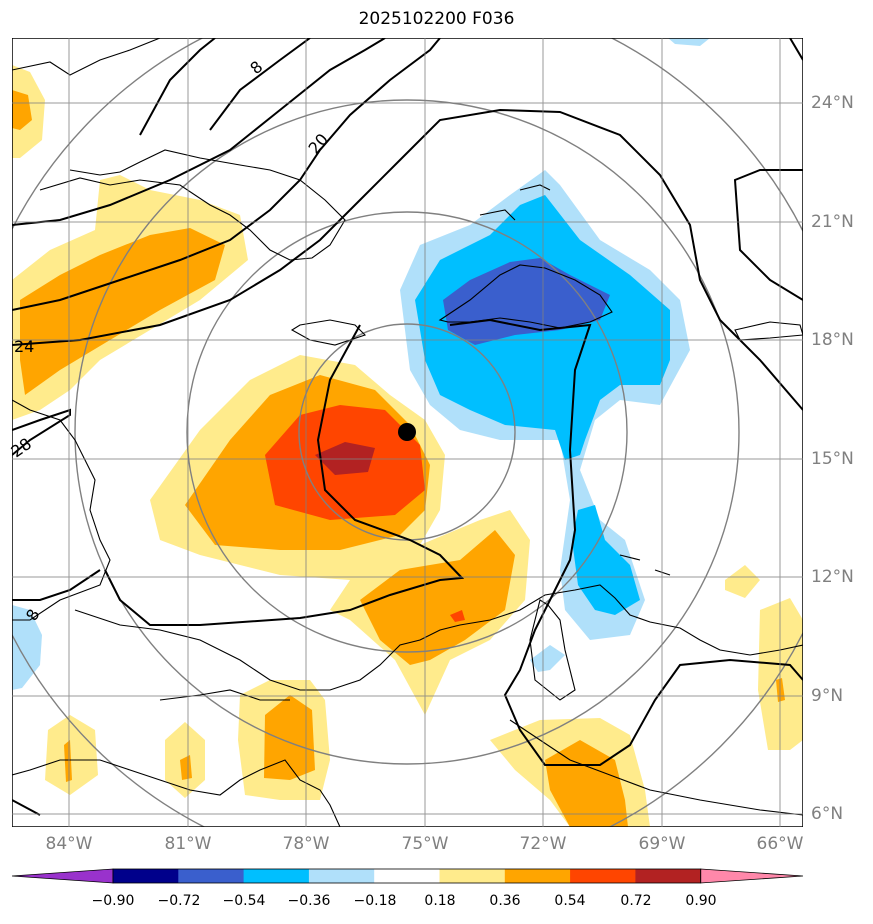 The height and width of the screenshot is (924, 873). I want to click on lat-label: 21°N, so click(832, 222).